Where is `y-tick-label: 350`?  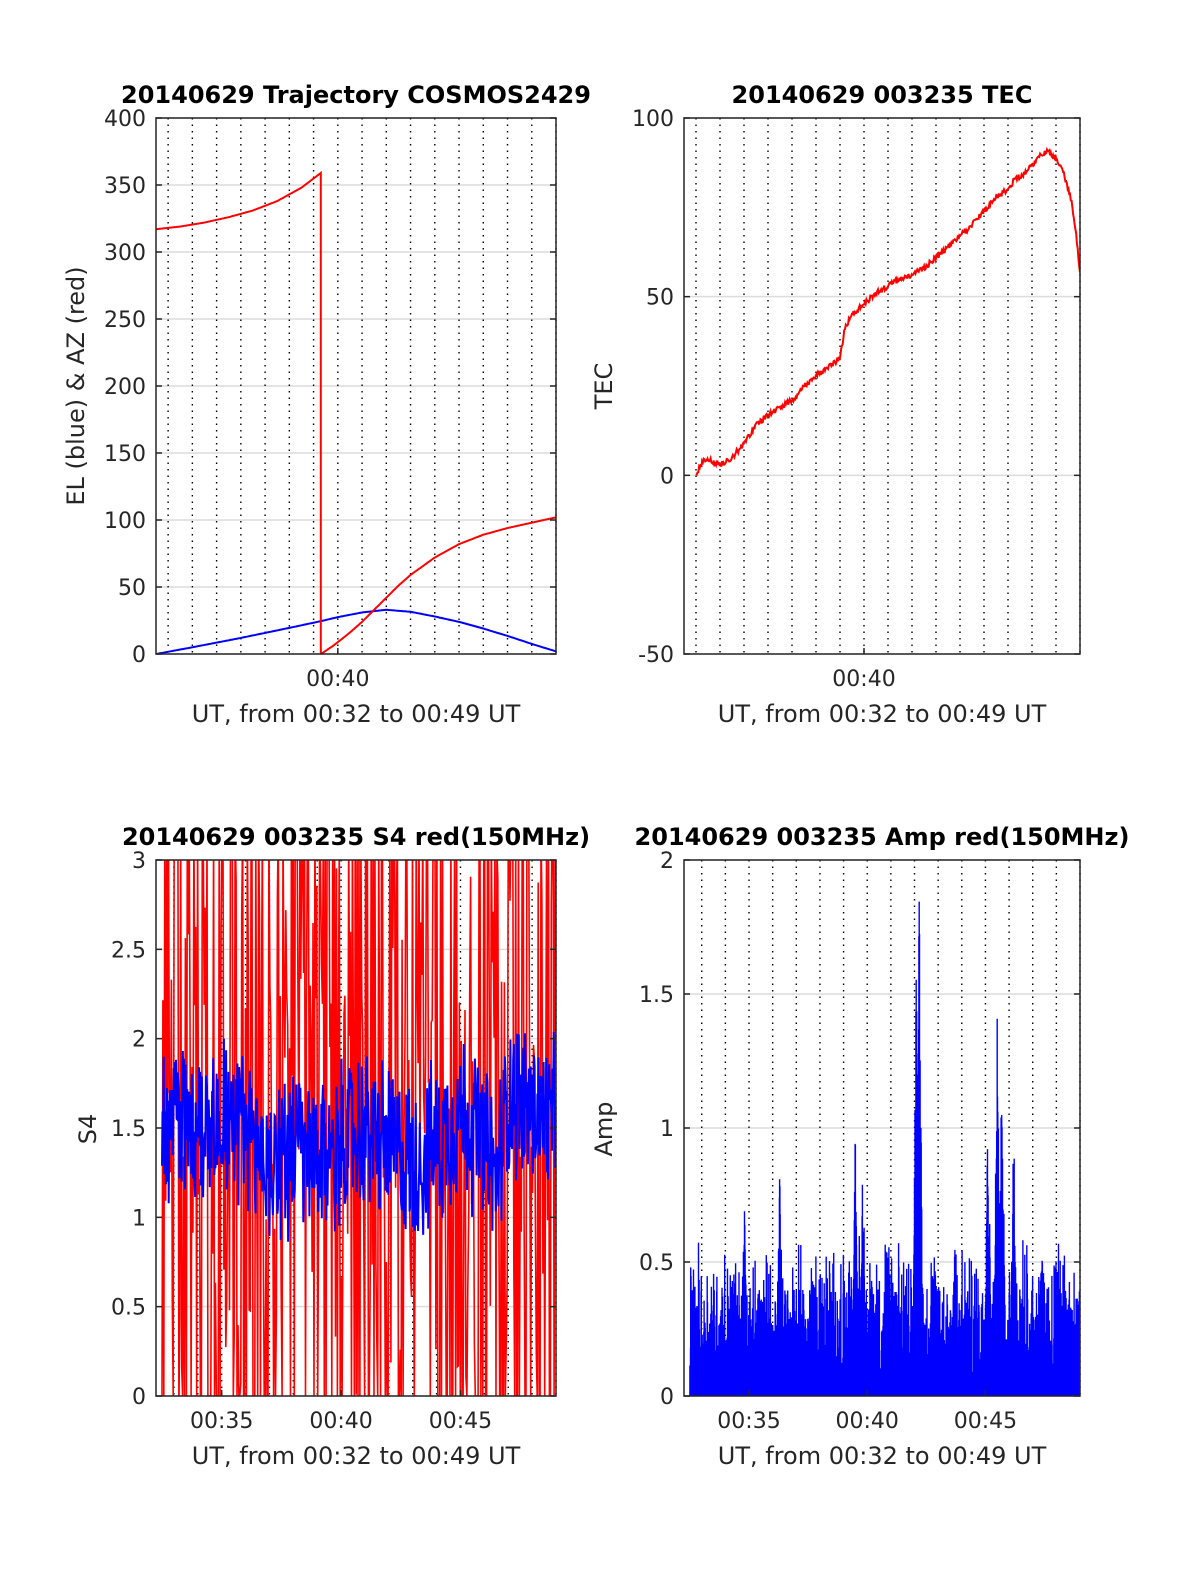
y-tick-label: 350 is located at coordinates (125, 186).